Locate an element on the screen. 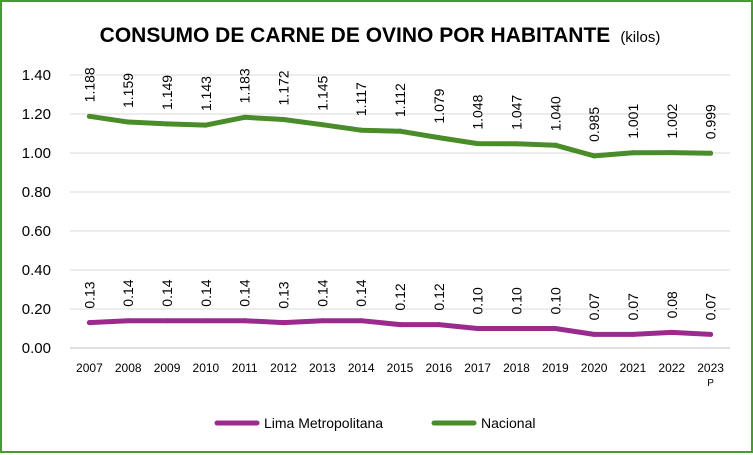 This screenshot has width=753, height=455. x-tick-label: 2007 is located at coordinates (89, 368).